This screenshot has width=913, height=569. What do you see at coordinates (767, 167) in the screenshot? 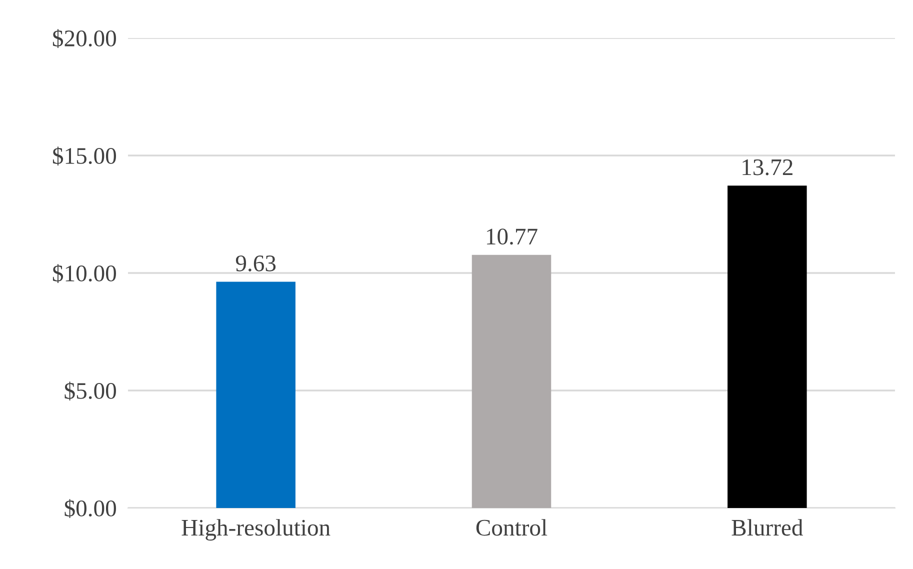
I see `data-label: 13.72` at bounding box center [767, 167].